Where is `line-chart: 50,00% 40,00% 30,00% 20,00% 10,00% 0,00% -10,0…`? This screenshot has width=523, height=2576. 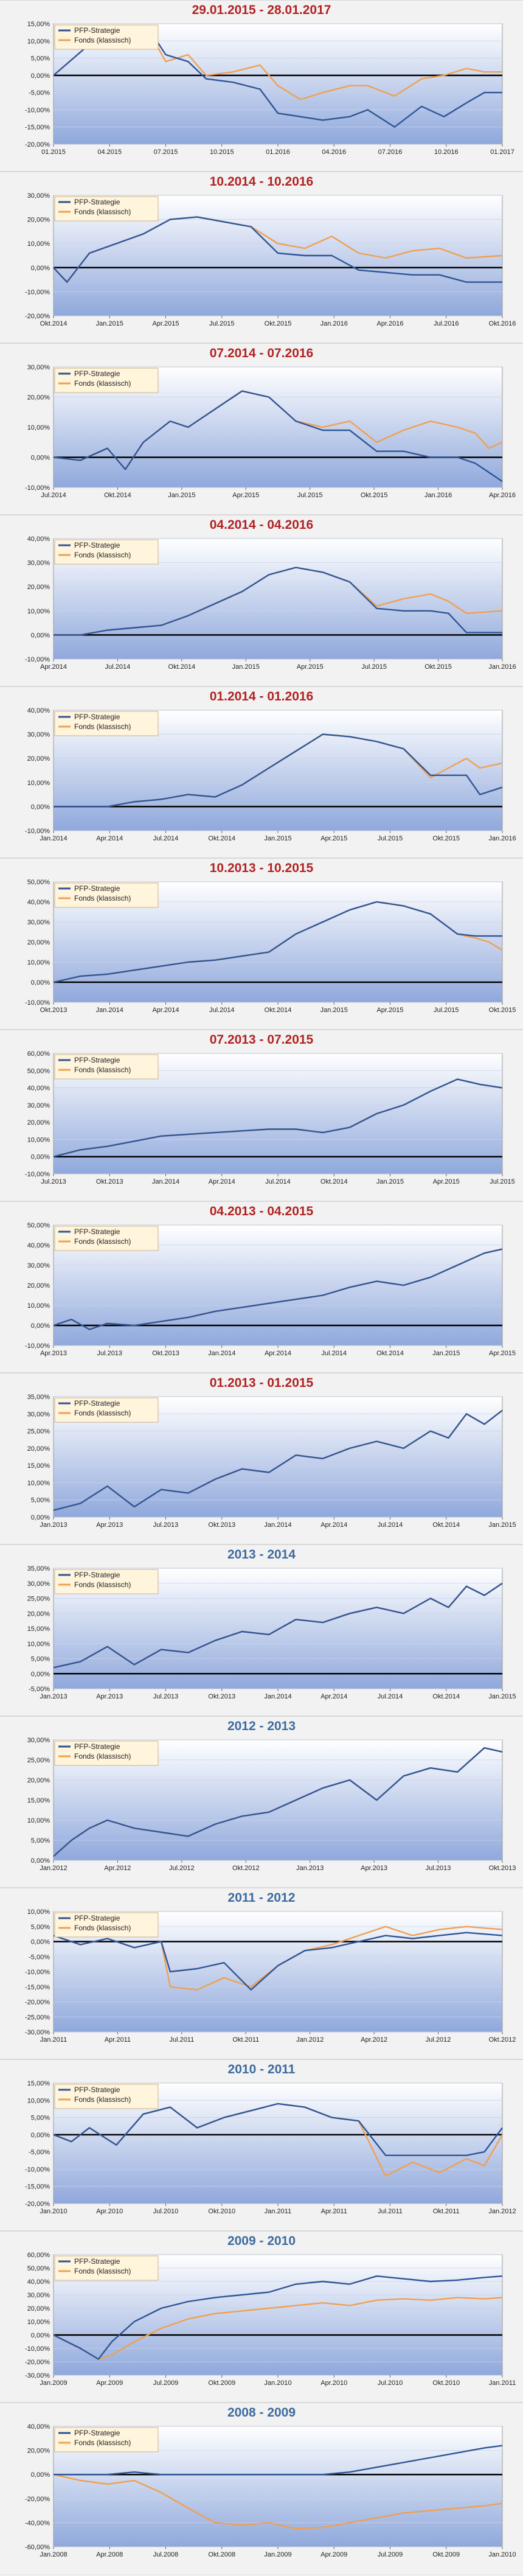 line-chart: 50,00% 40,00% 30,00% 20,00% 10,00% 0,00% -10,0… is located at coordinates (270, 1290).